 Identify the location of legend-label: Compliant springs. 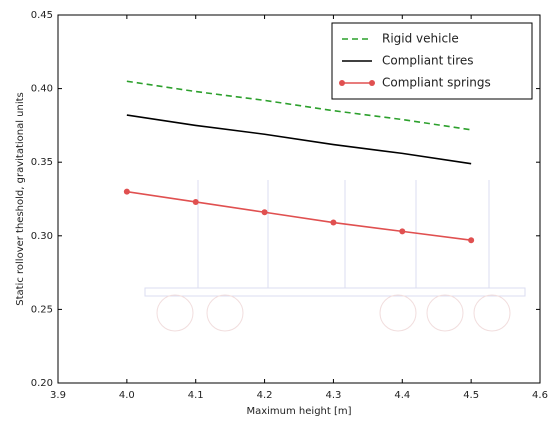
(436, 83).